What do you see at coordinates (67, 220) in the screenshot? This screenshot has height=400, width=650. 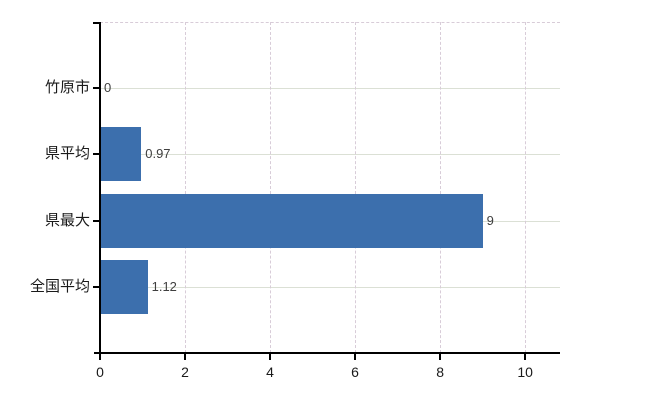 I see `y-tick-label: 県最大` at bounding box center [67, 220].